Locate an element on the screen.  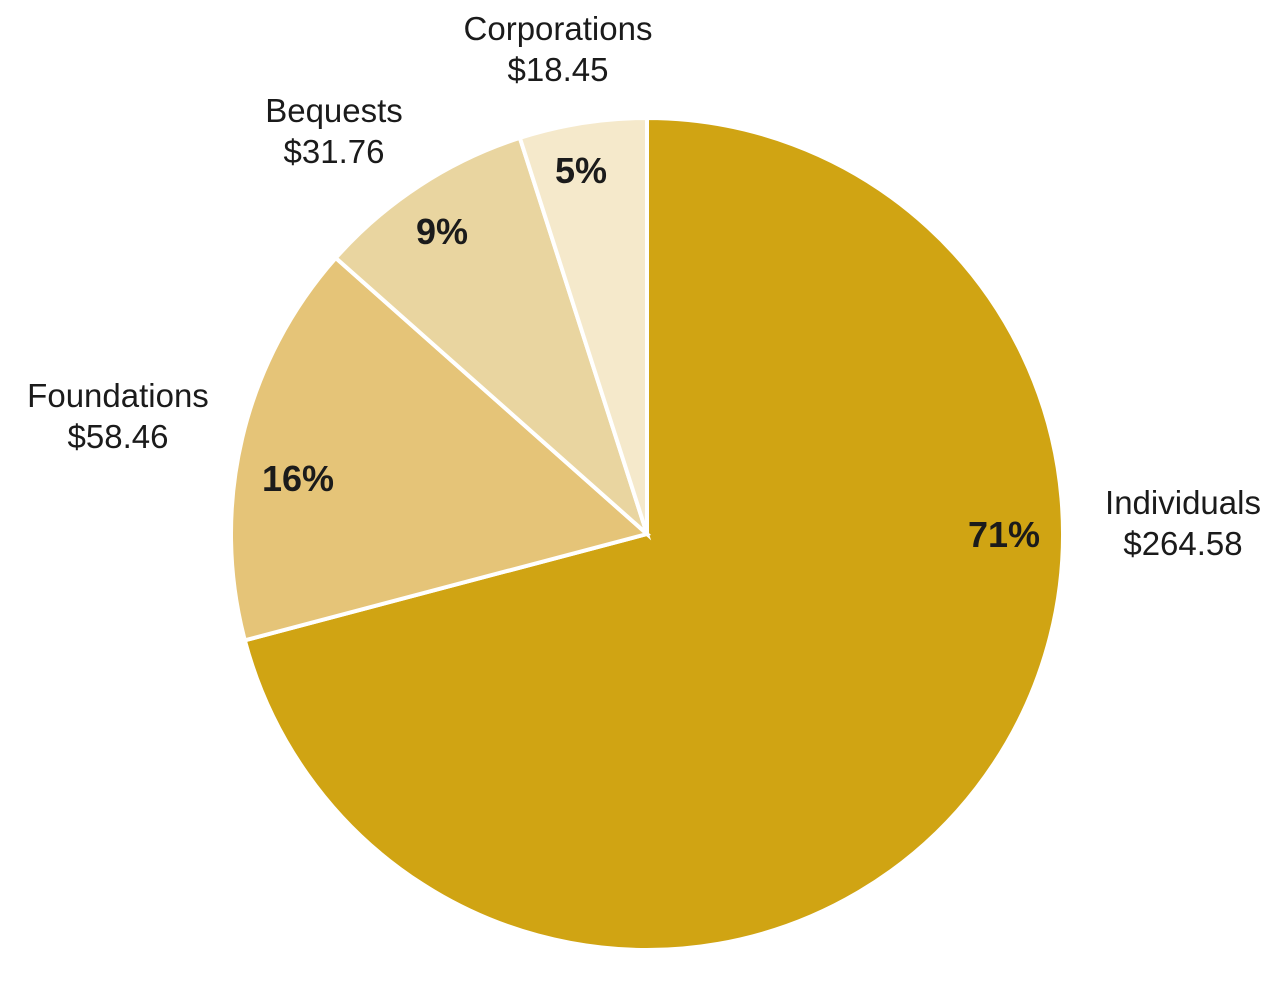
pie-slice-foundations is located at coordinates (440, 449).